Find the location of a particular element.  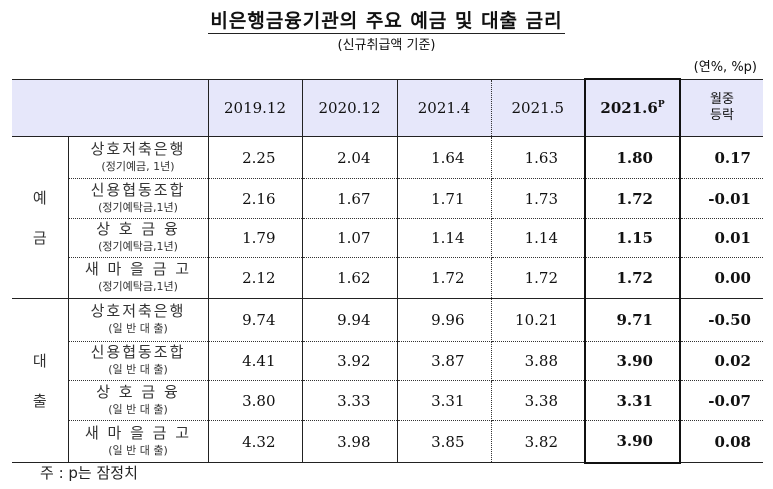

table-row: 신용협동조합 (일 반 대 출) 4.41 3.92 3.87 3.88 3.90 0.02 is located at coordinates (387, 361).